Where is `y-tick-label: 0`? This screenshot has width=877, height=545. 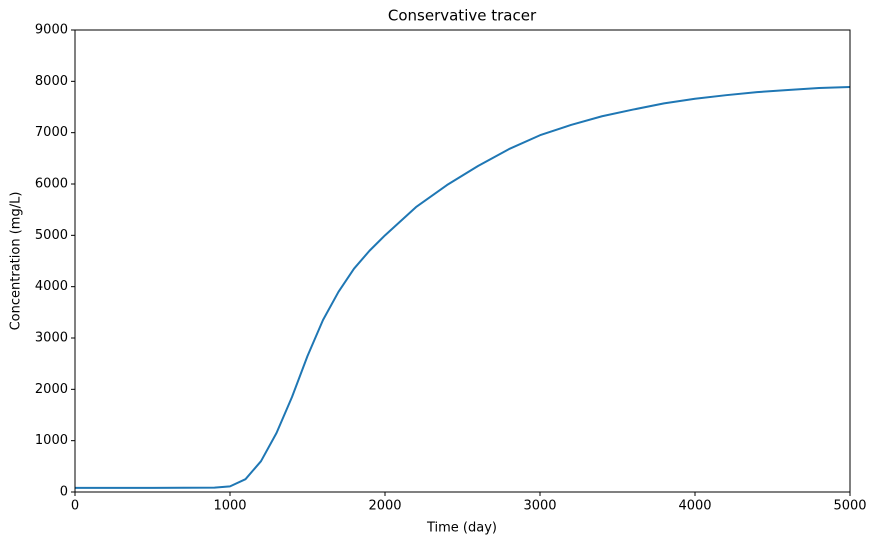
y-tick-label: 0 is located at coordinates (64, 492).